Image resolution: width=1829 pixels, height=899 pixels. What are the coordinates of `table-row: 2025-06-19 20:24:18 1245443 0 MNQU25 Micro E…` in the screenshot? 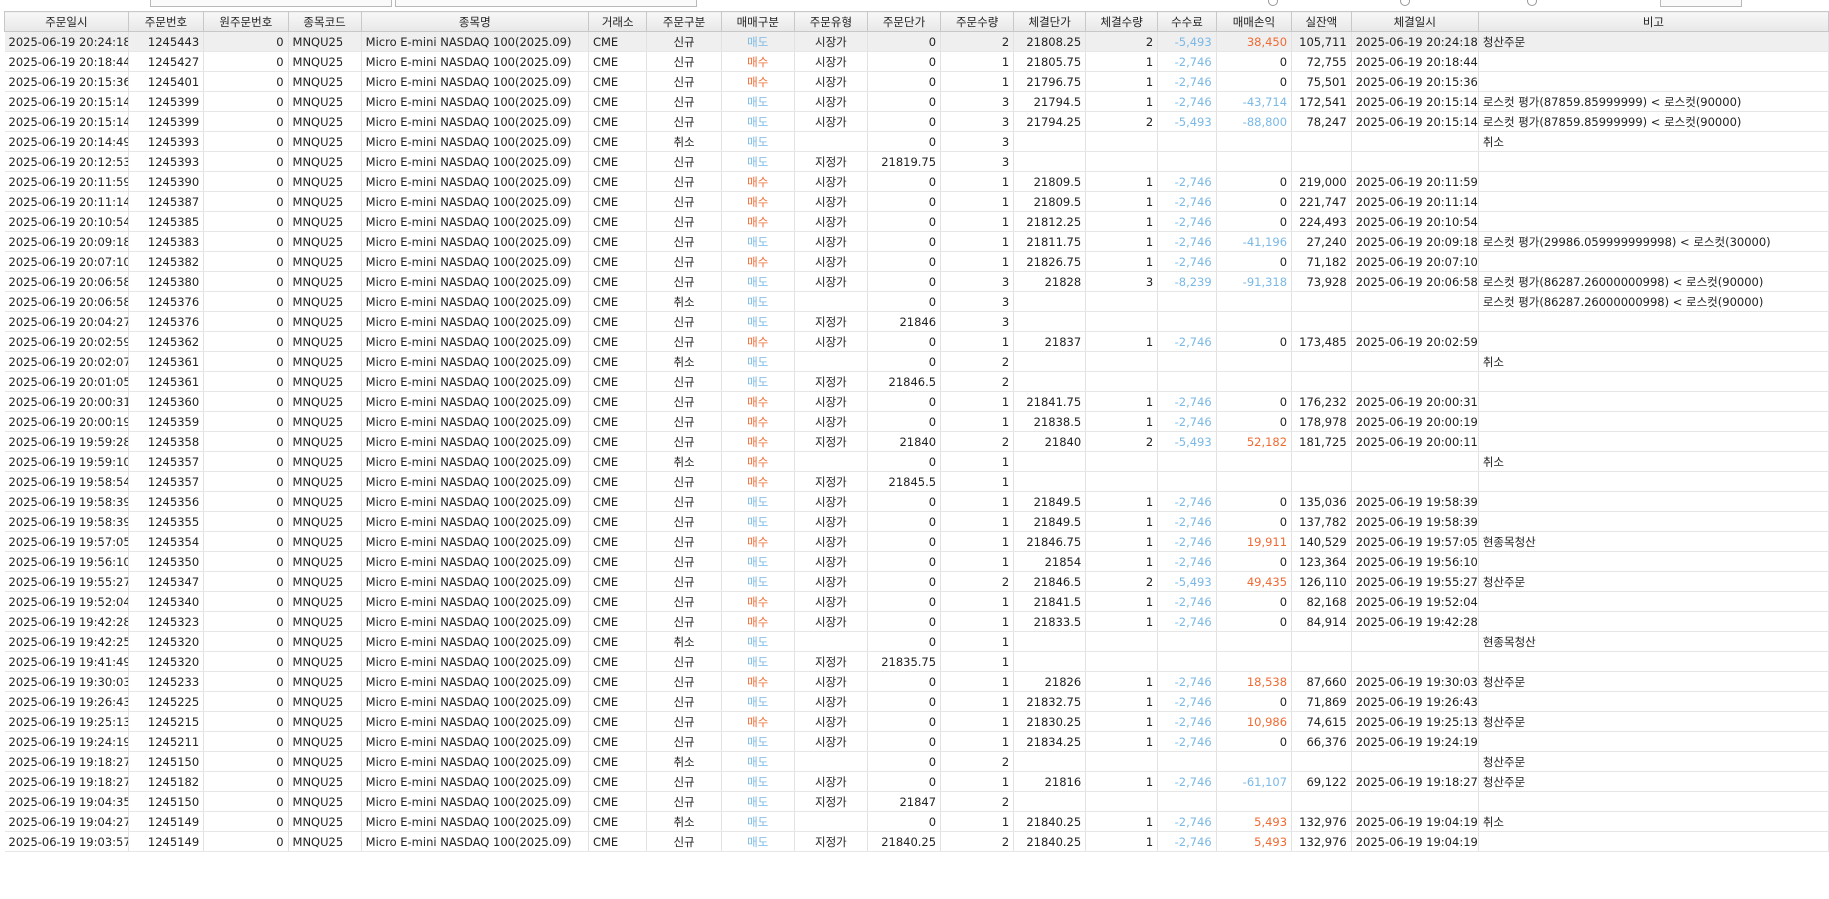 It's located at (916, 41).